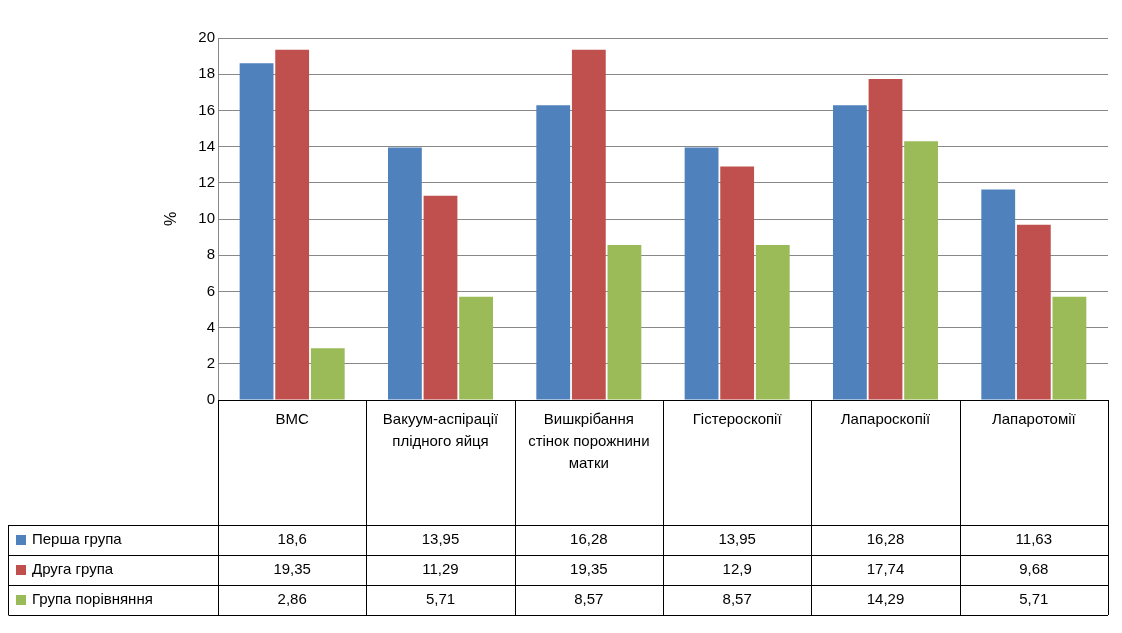 This screenshot has height=633, width=1122. What do you see at coordinates (206, 181) in the screenshot?
I see `y-tick-label: 12` at bounding box center [206, 181].